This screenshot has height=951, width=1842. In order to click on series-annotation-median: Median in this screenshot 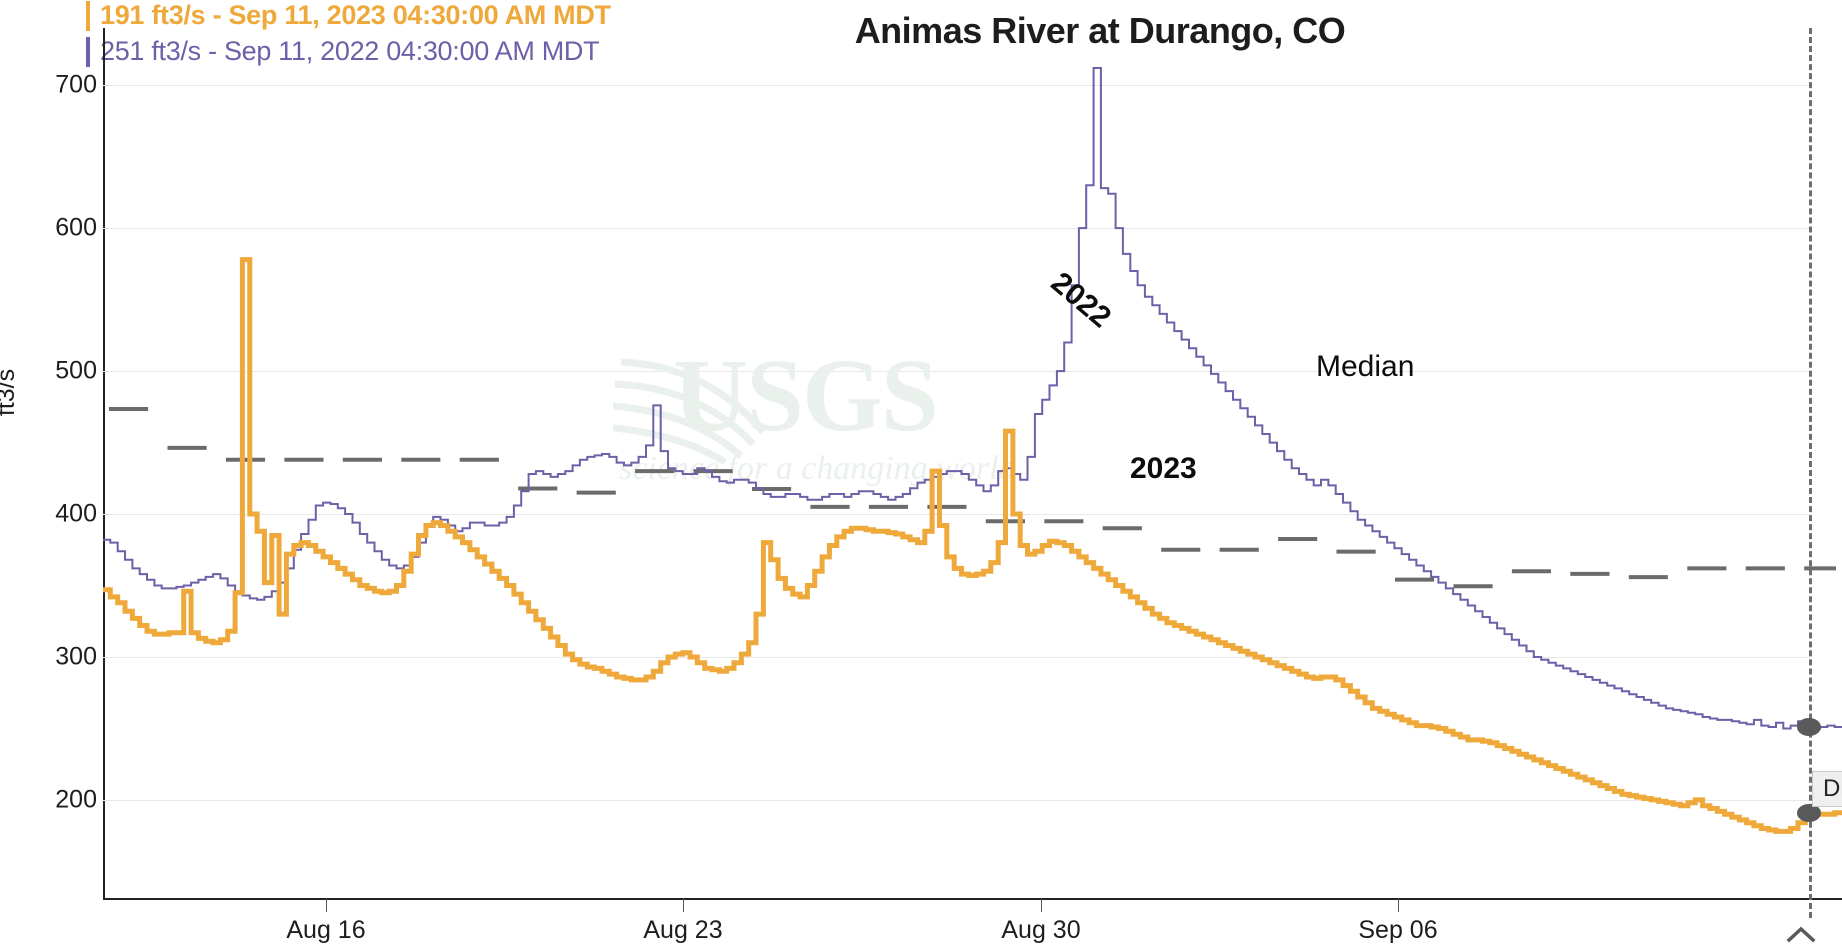, I will do `click(1365, 366)`.